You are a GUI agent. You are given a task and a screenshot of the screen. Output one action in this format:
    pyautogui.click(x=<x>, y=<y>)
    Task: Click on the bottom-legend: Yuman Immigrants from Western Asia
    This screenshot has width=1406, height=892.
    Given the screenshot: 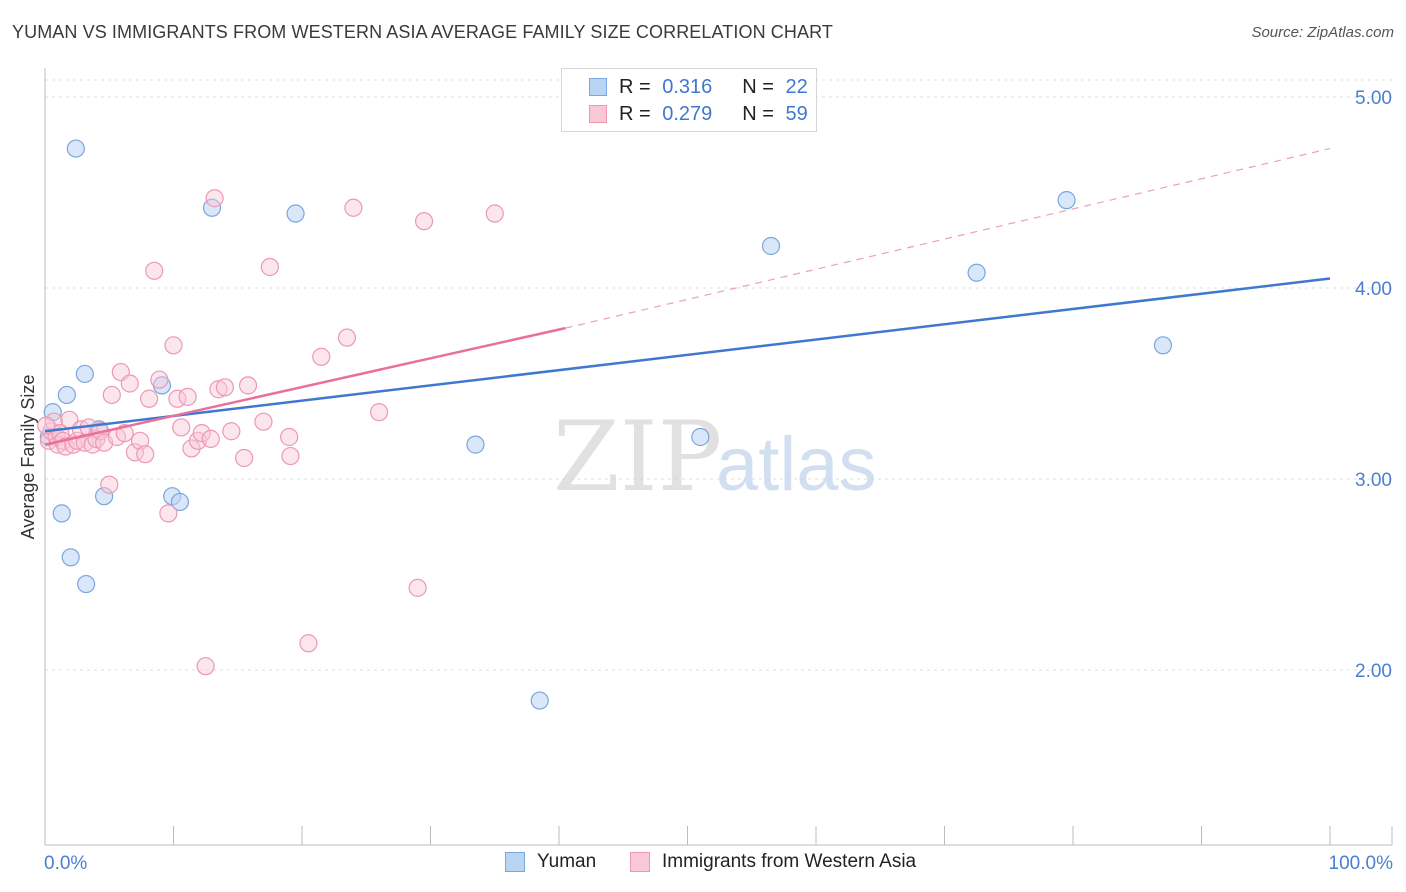 What is the action you would take?
    pyautogui.click(x=703, y=865)
    